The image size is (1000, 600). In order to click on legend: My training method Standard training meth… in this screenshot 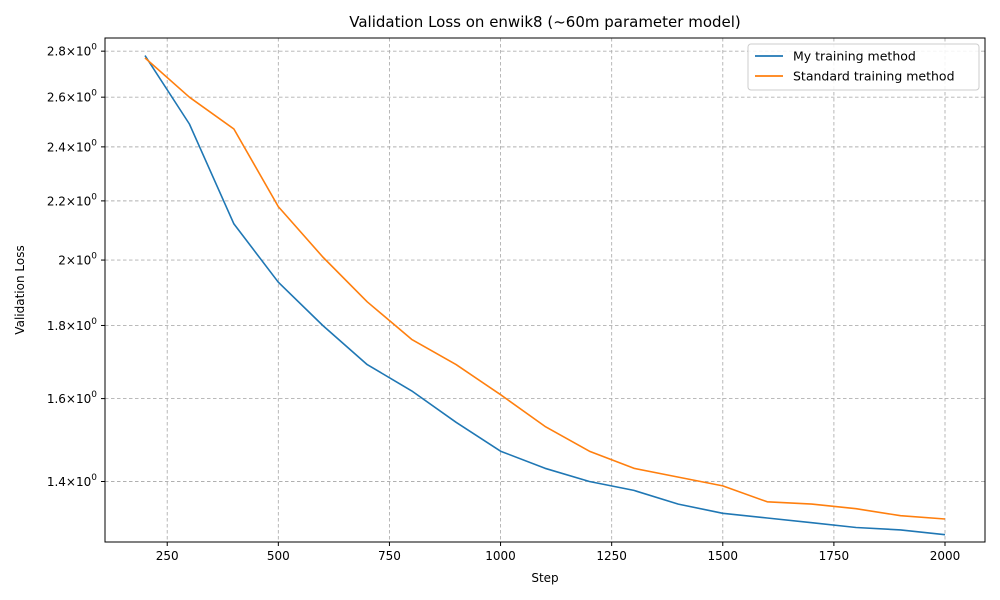, I will do `click(863, 67)`.